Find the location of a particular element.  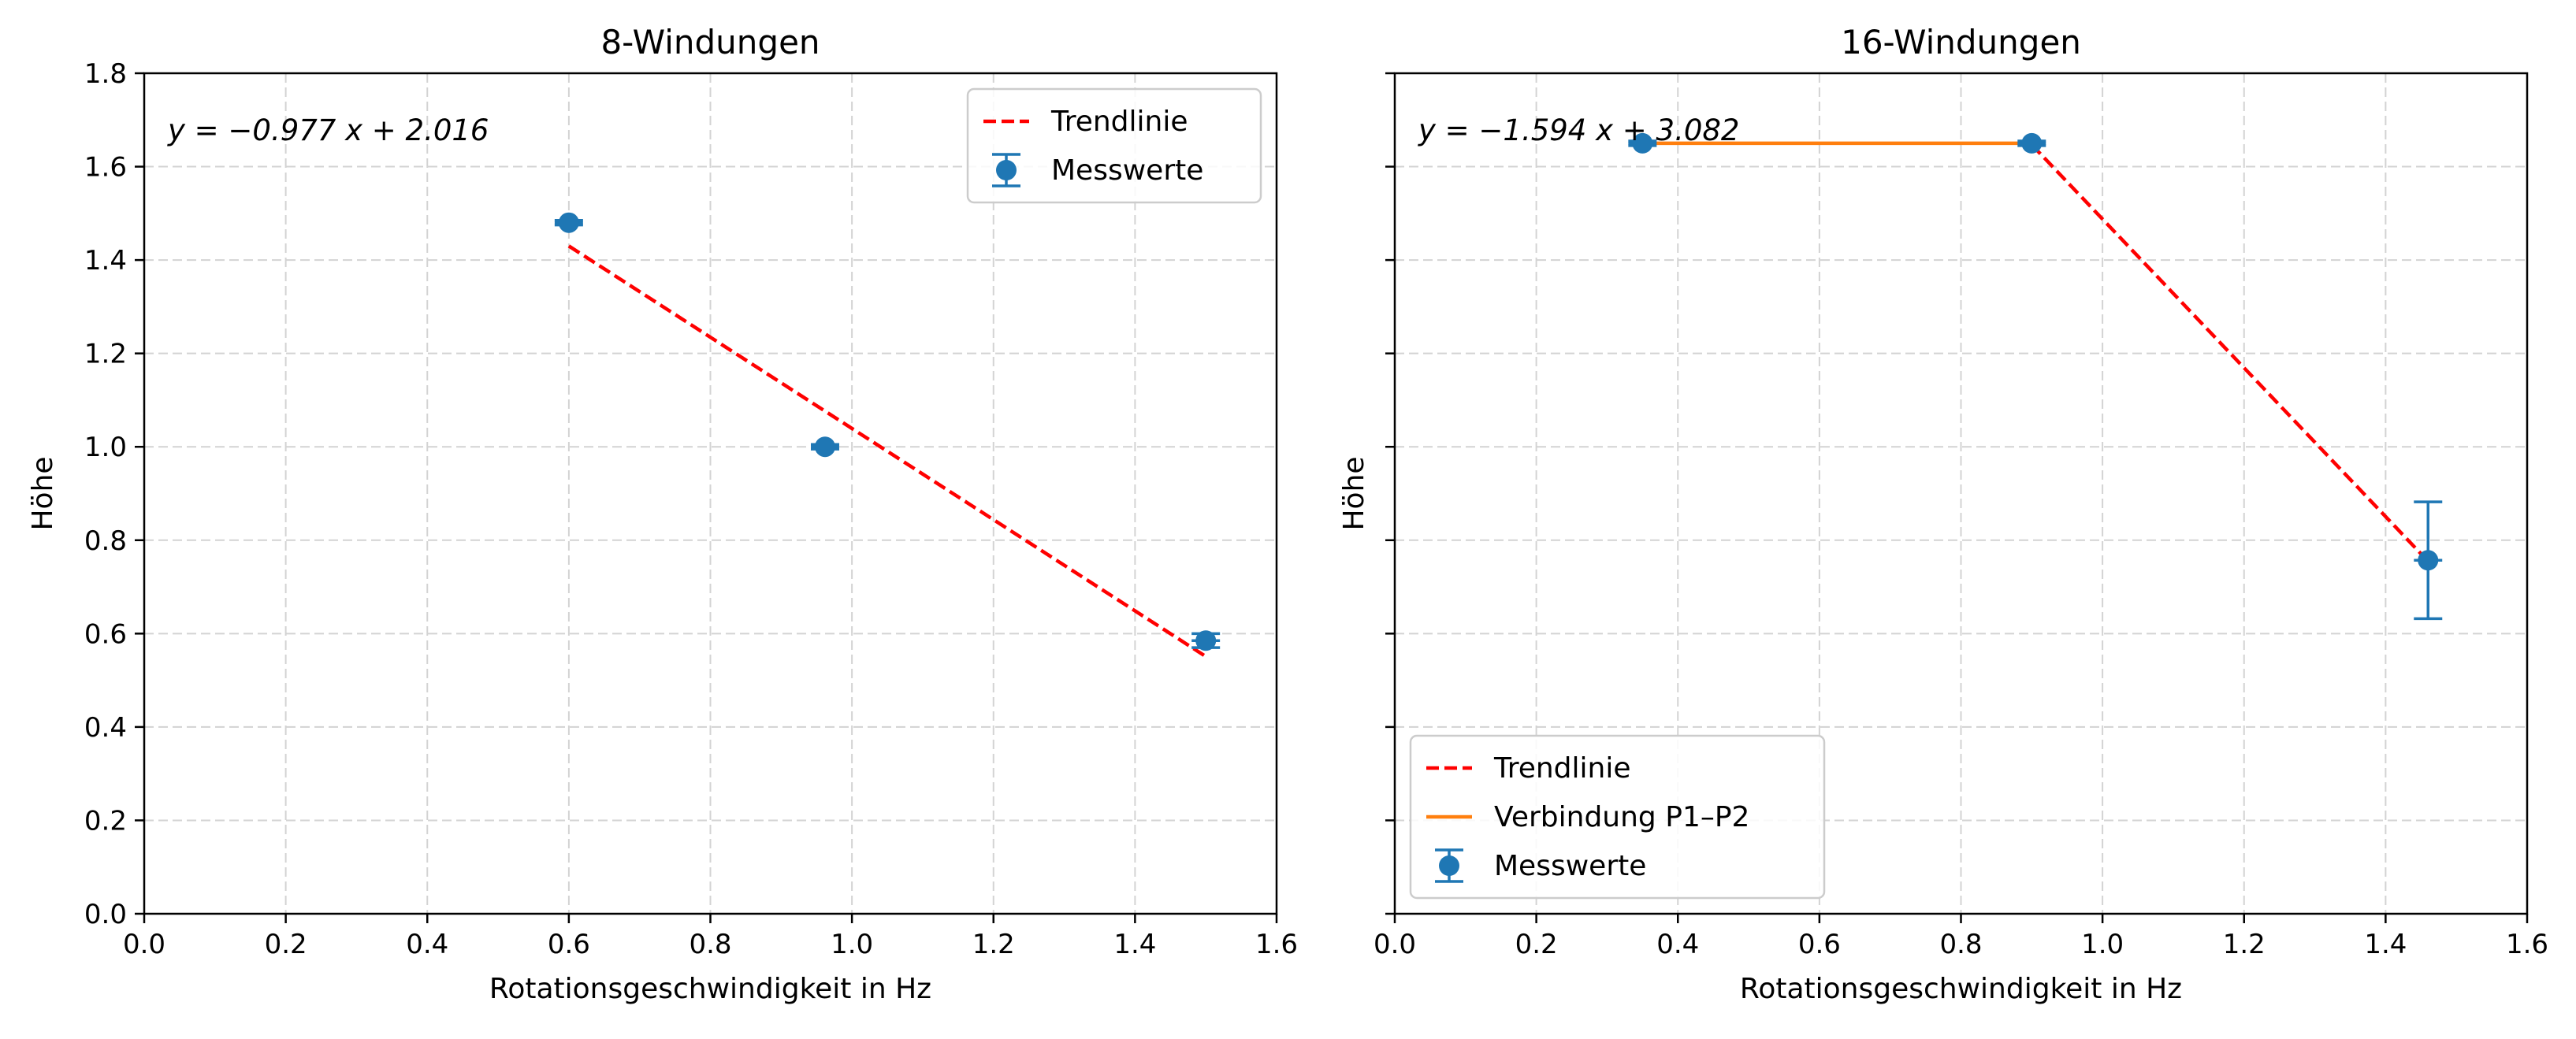

legend: Trendlinie Messwerte is located at coordinates (1114, 145).